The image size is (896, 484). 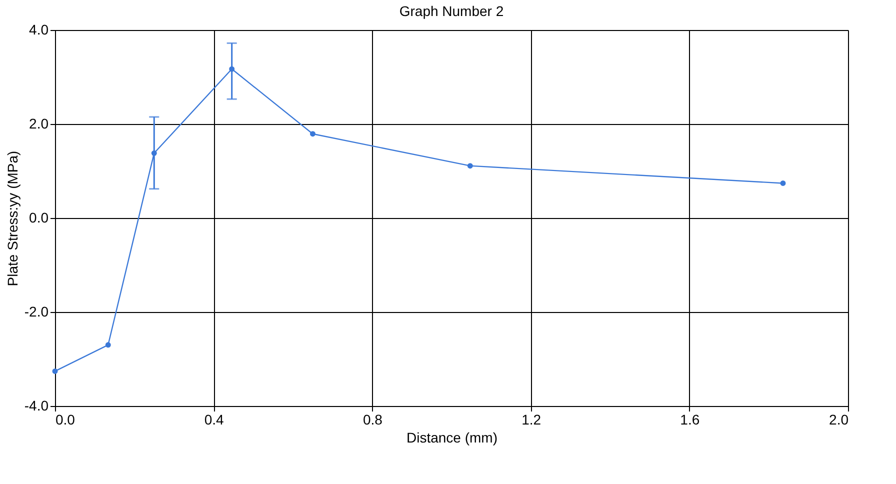 What do you see at coordinates (839, 420) in the screenshot?
I see `x-tick-label: 2.0` at bounding box center [839, 420].